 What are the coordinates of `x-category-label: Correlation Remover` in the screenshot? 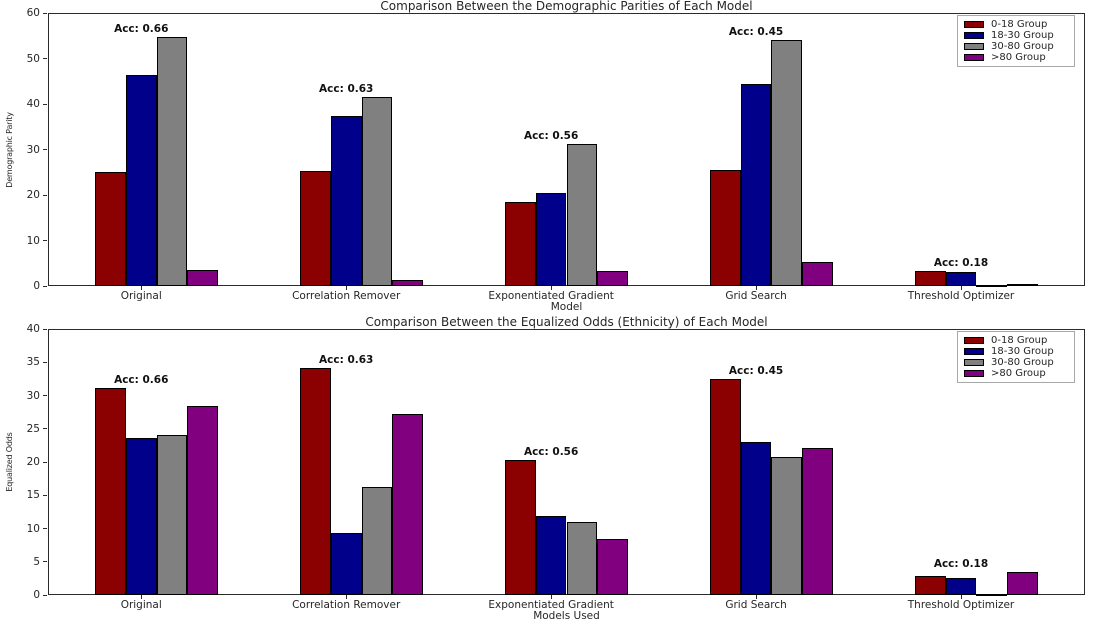 It's located at (346, 605).